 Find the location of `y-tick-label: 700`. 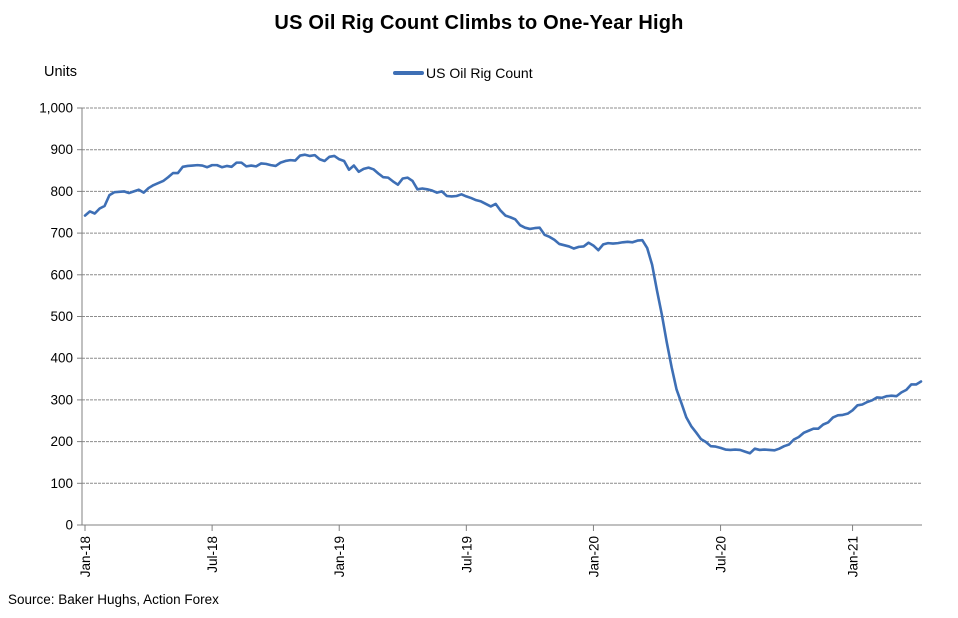

y-tick-label: 700 is located at coordinates (61, 233).